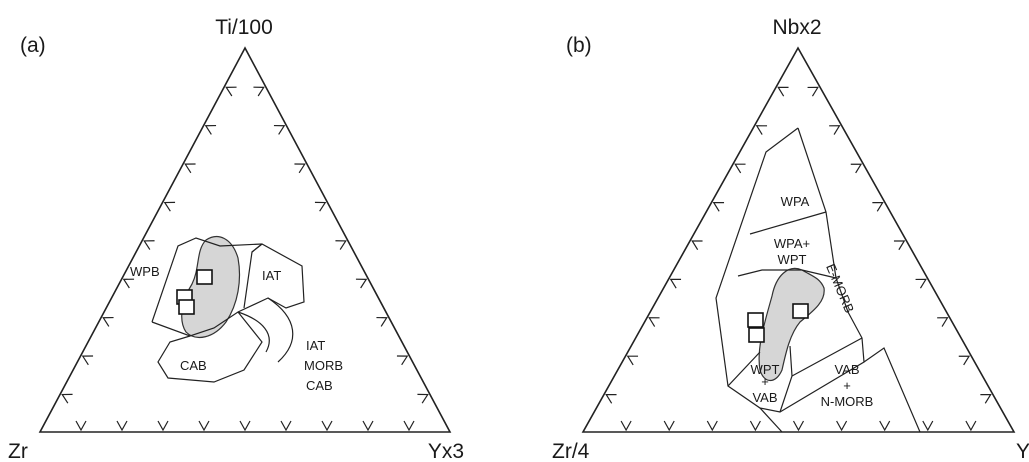 This screenshot has width=1029, height=462. I want to click on field-label-iat-morb-cab-2: MORB, so click(323, 365).